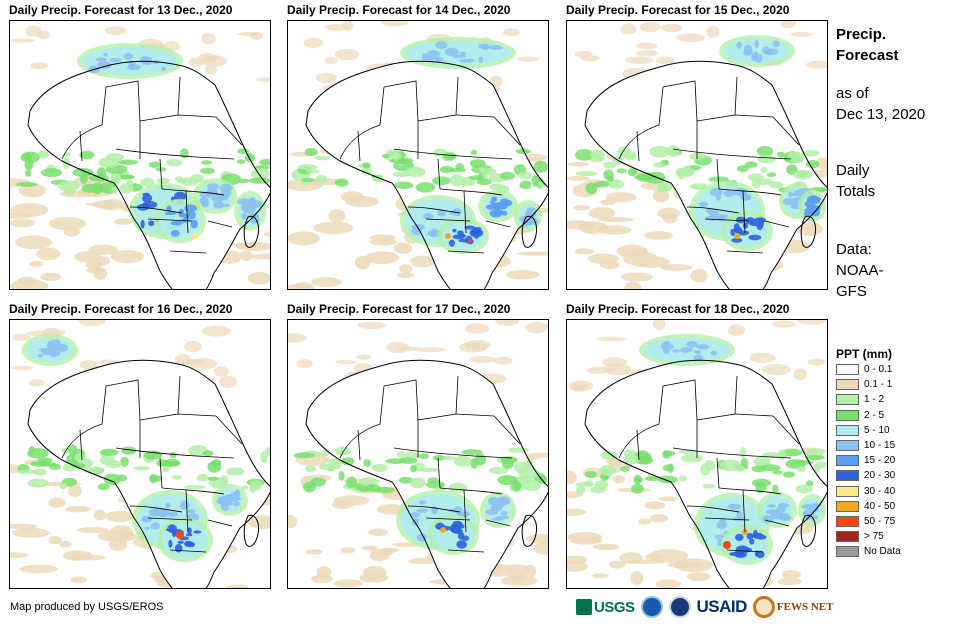 This screenshot has width=967, height=626. I want to click on forecast-panel-5: Daily Precip. Forecast for 17 Dec., 2020, so click(418, 446).